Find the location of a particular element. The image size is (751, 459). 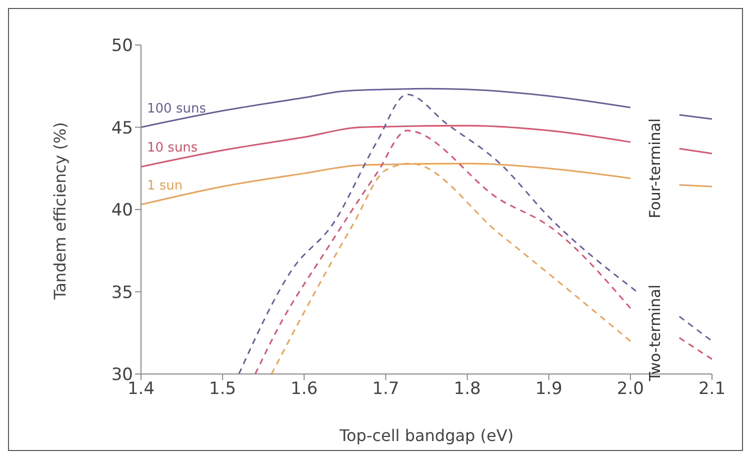

series-label: 1 sun is located at coordinates (165, 186).